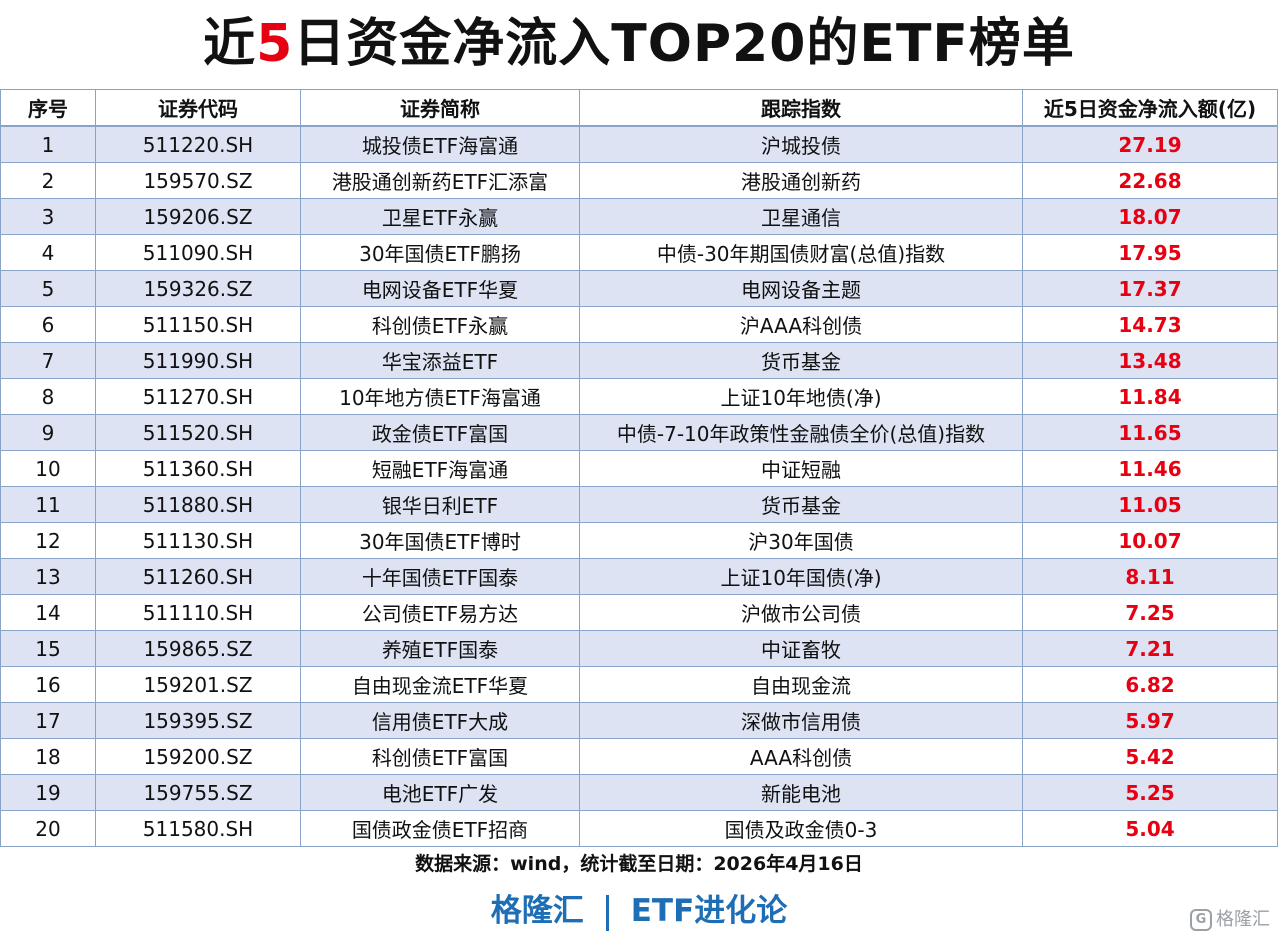  I want to click on cell-index: 沪30年国债, so click(801, 540).